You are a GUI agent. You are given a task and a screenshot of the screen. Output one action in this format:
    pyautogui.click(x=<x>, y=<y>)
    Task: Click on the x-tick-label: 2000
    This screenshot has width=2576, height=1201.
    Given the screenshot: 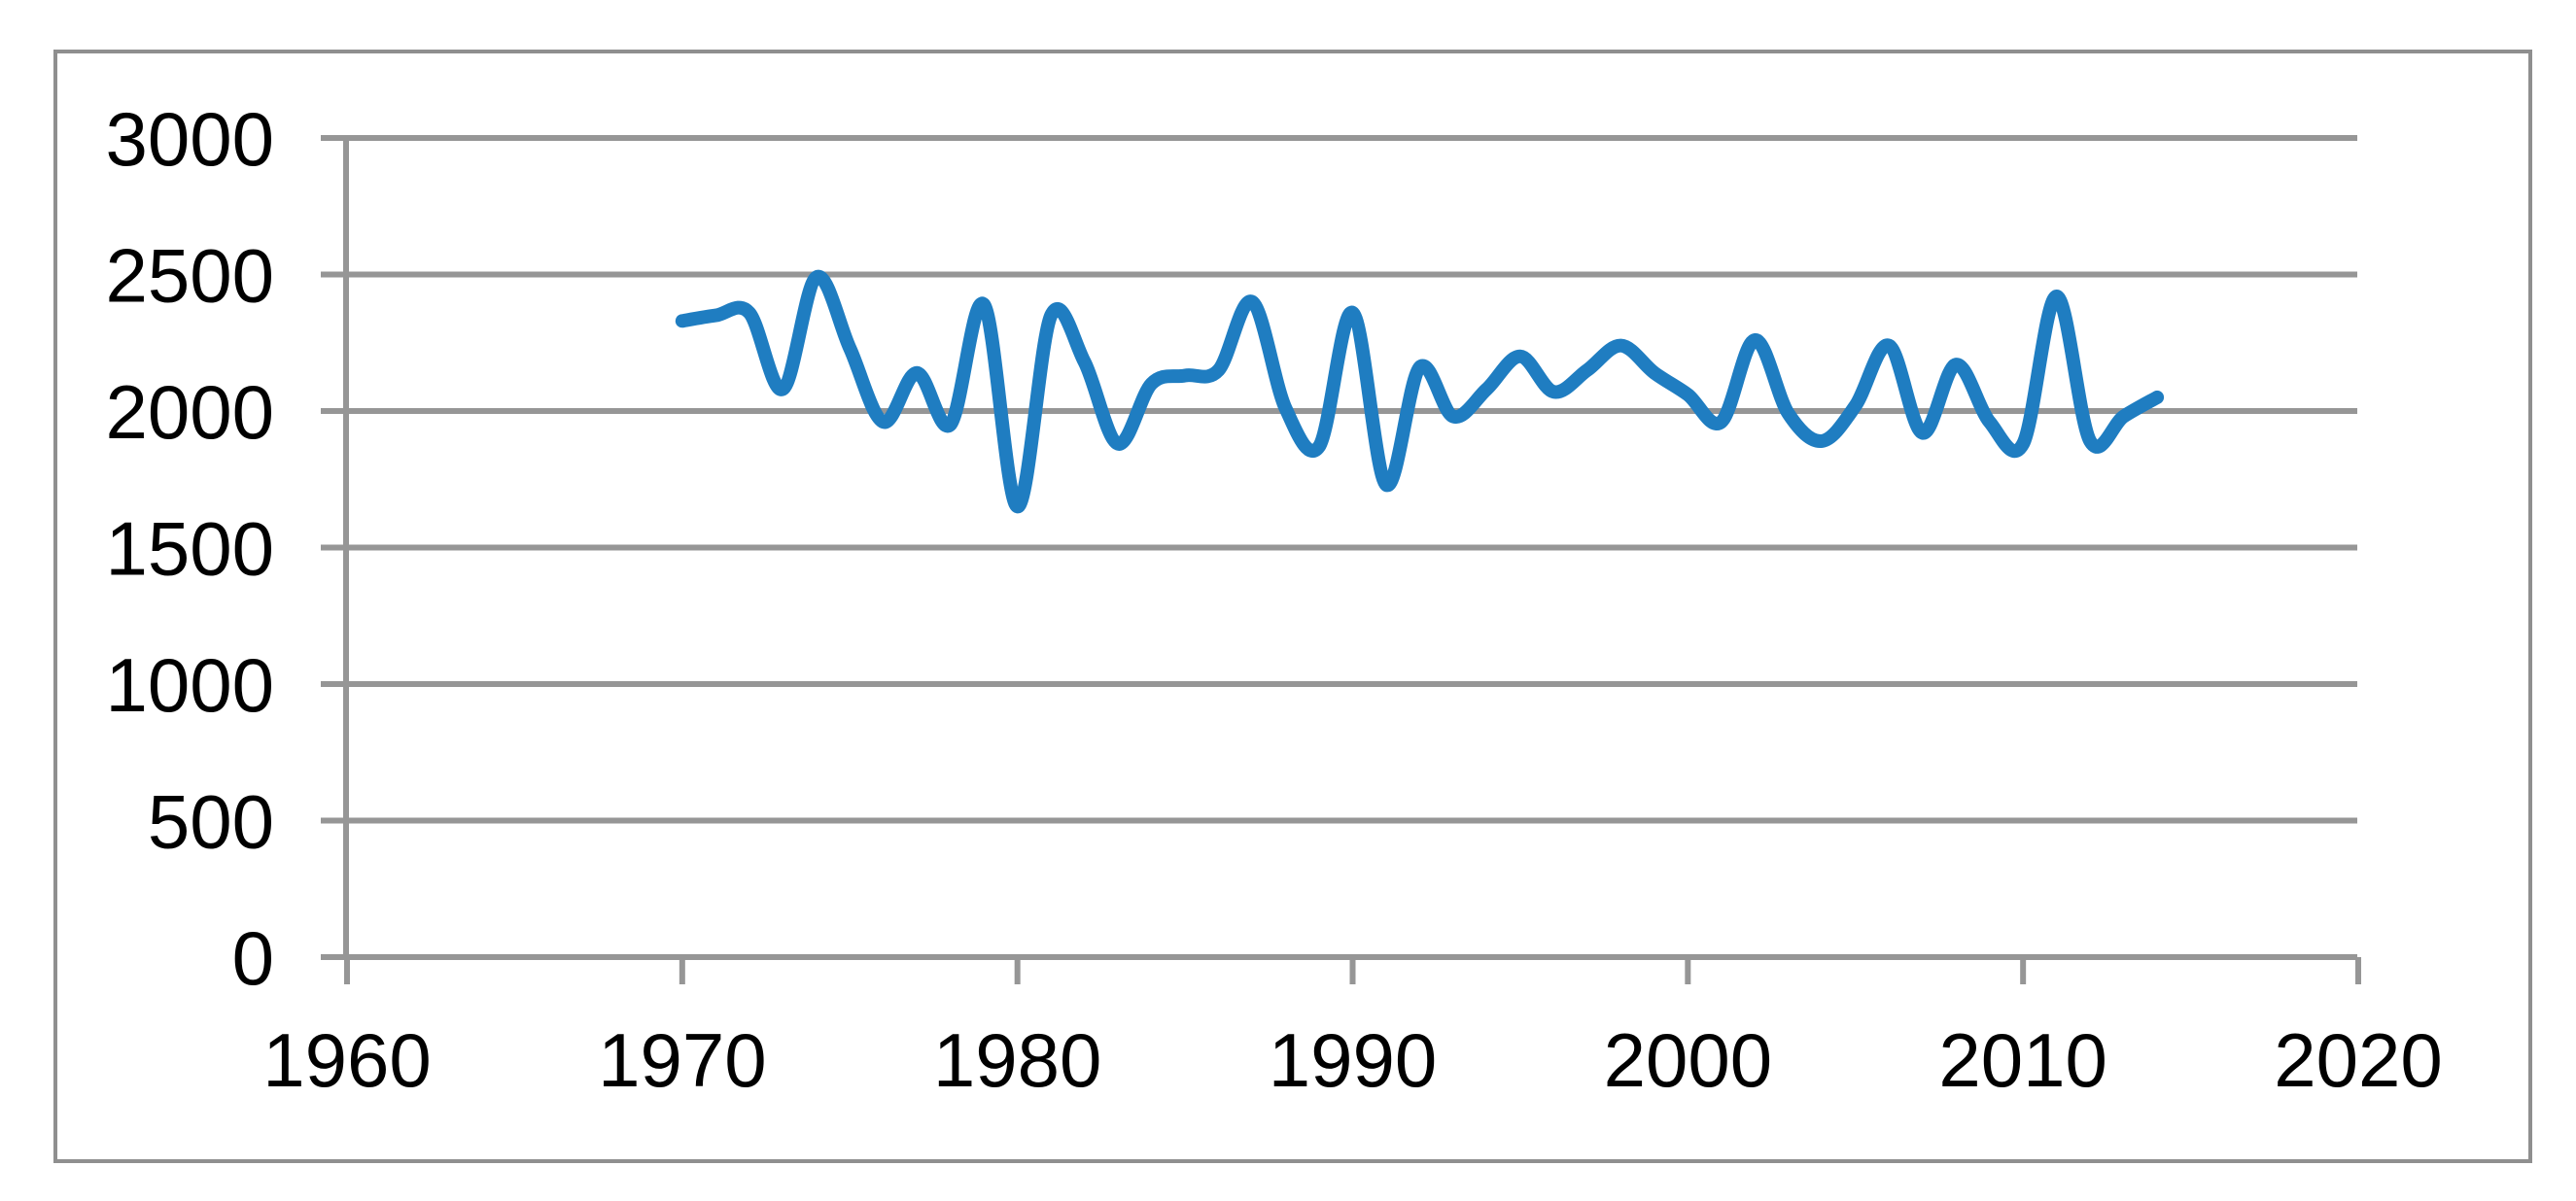 What is the action you would take?
    pyautogui.click(x=1688, y=1060)
    